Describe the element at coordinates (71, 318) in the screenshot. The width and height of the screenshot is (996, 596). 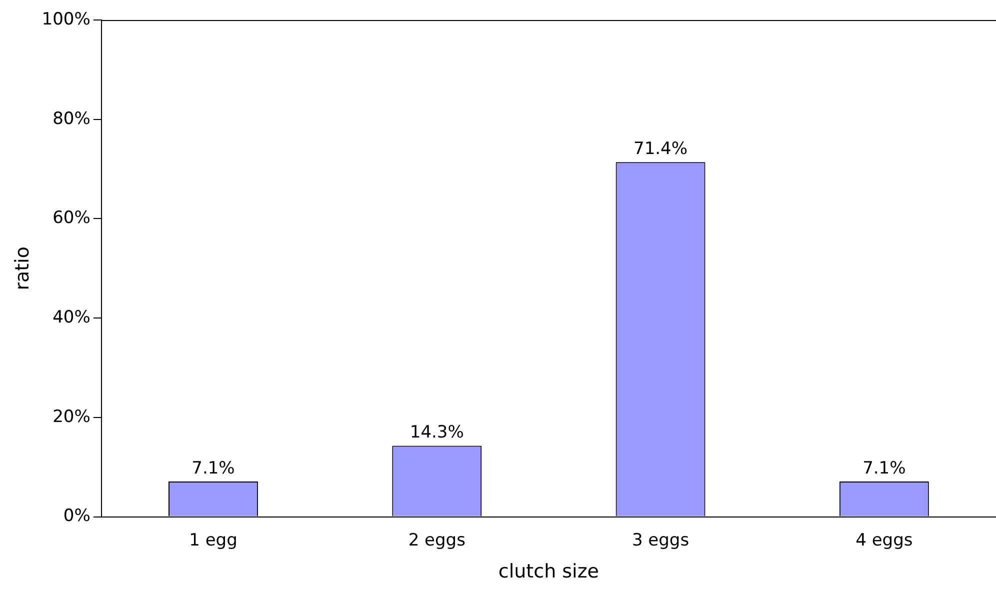
I see `y-tick-label: 40%` at that location.